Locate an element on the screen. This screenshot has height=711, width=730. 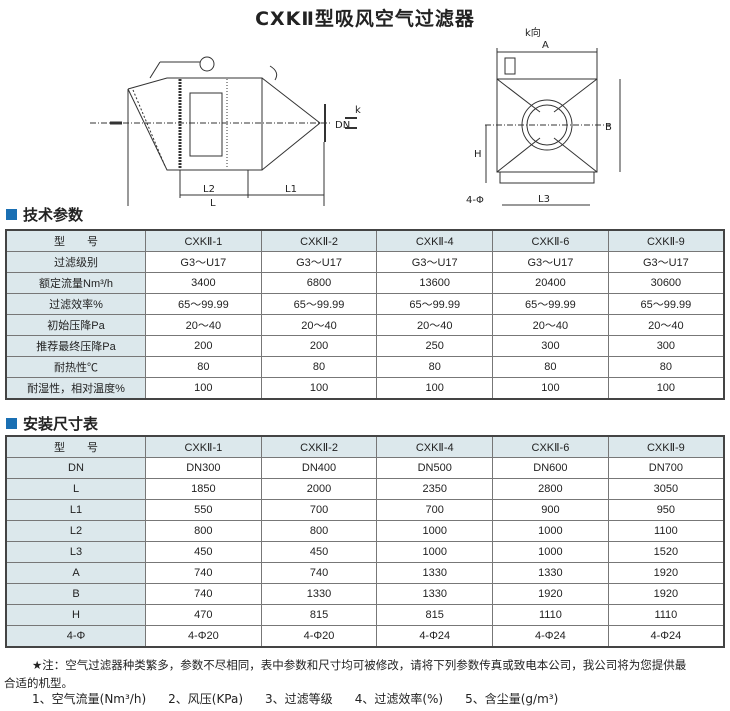
table-cell: 900 is located at coordinates (550, 510).